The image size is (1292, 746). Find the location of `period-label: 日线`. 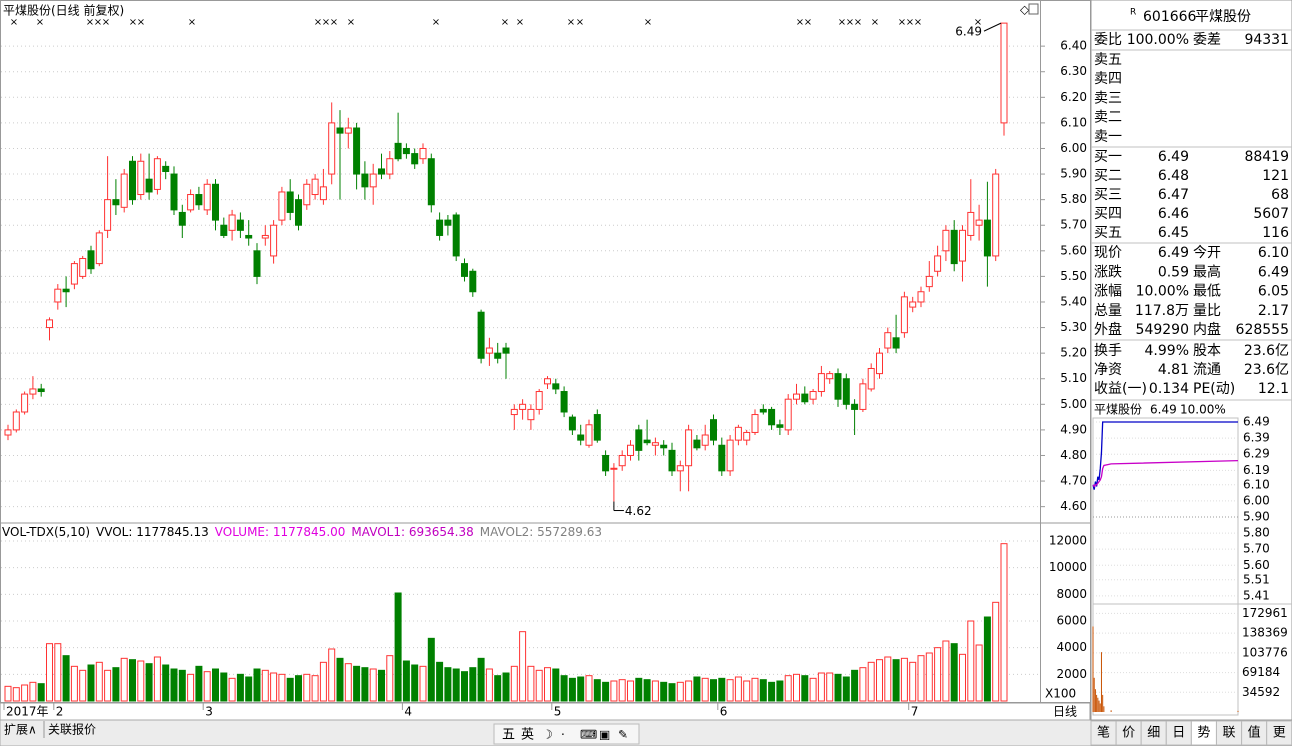

period-label: 日线 is located at coordinates (1065, 712).